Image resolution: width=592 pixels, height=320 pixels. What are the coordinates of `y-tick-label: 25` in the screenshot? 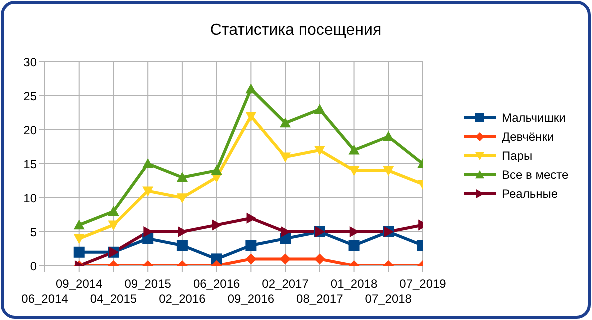 It's located at (31, 96).